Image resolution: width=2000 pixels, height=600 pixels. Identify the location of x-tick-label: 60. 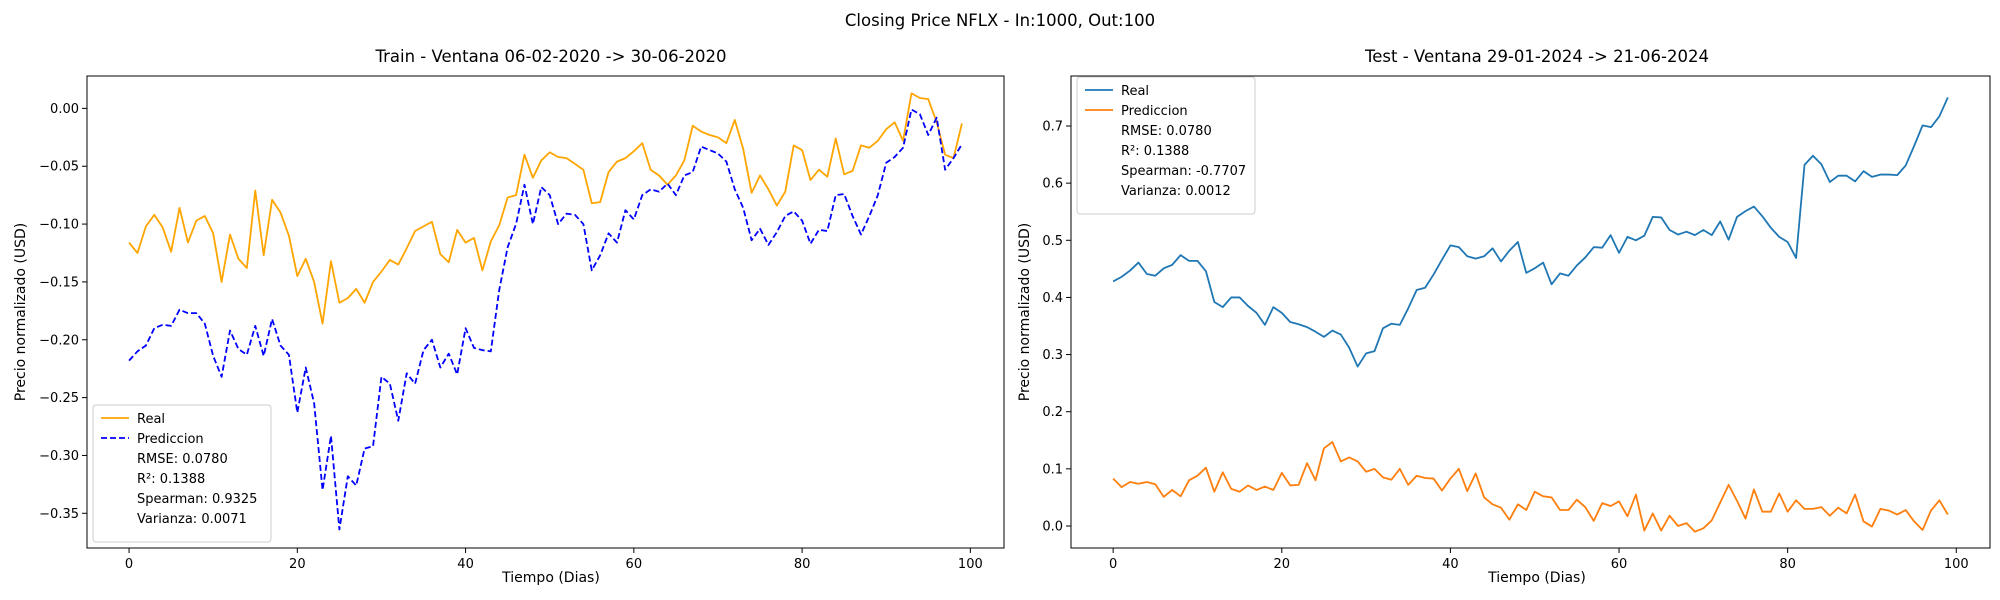
(634, 564).